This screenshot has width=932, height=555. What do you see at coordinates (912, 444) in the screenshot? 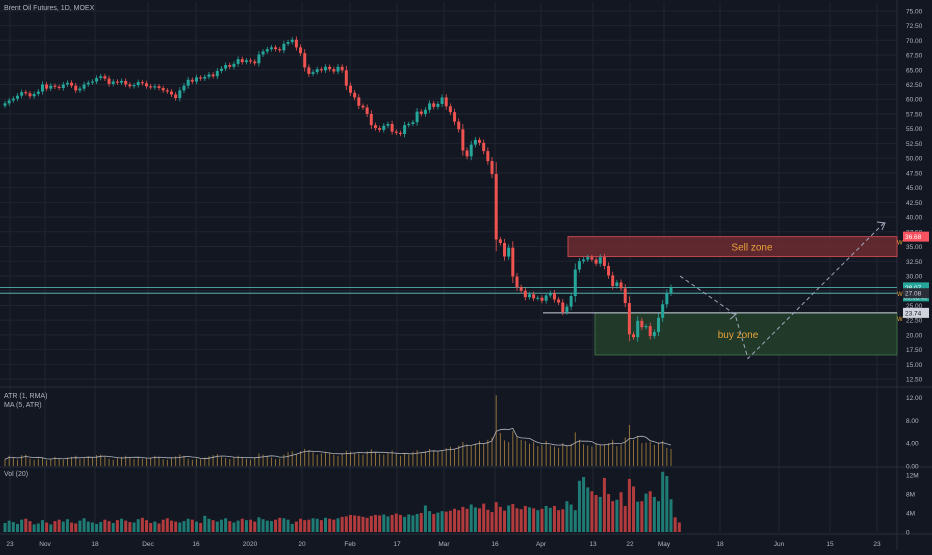
I see `atr-tick-label: 4.00` at bounding box center [912, 444].